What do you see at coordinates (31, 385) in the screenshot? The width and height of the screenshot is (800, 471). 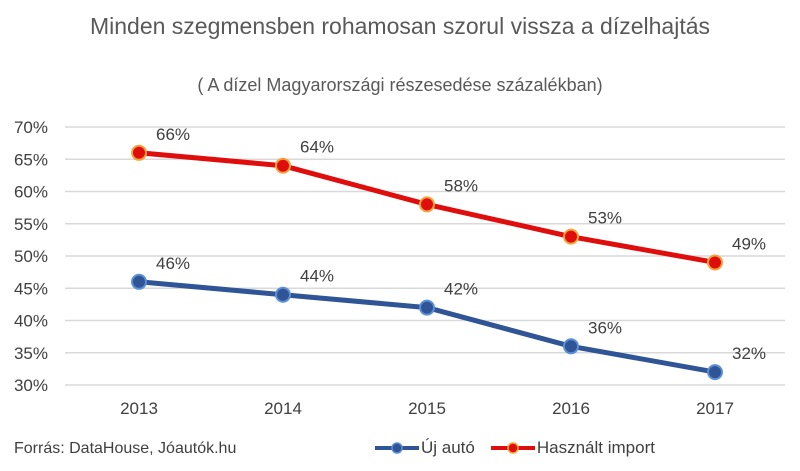 I see `y-tick-label: 30%` at bounding box center [31, 385].